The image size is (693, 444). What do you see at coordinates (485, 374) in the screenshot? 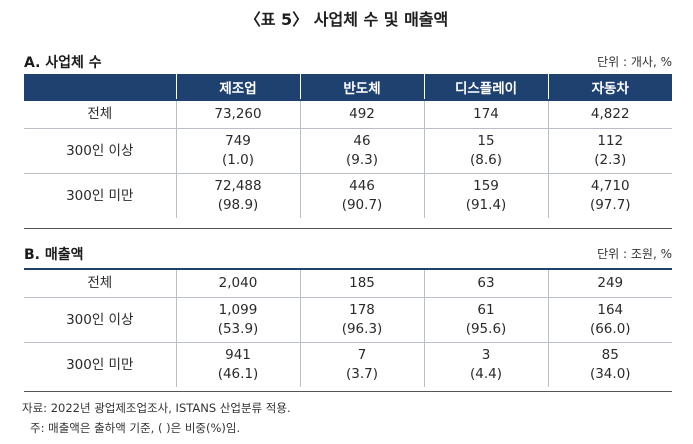
I see `cell-share: (4.4)` at bounding box center [485, 374].